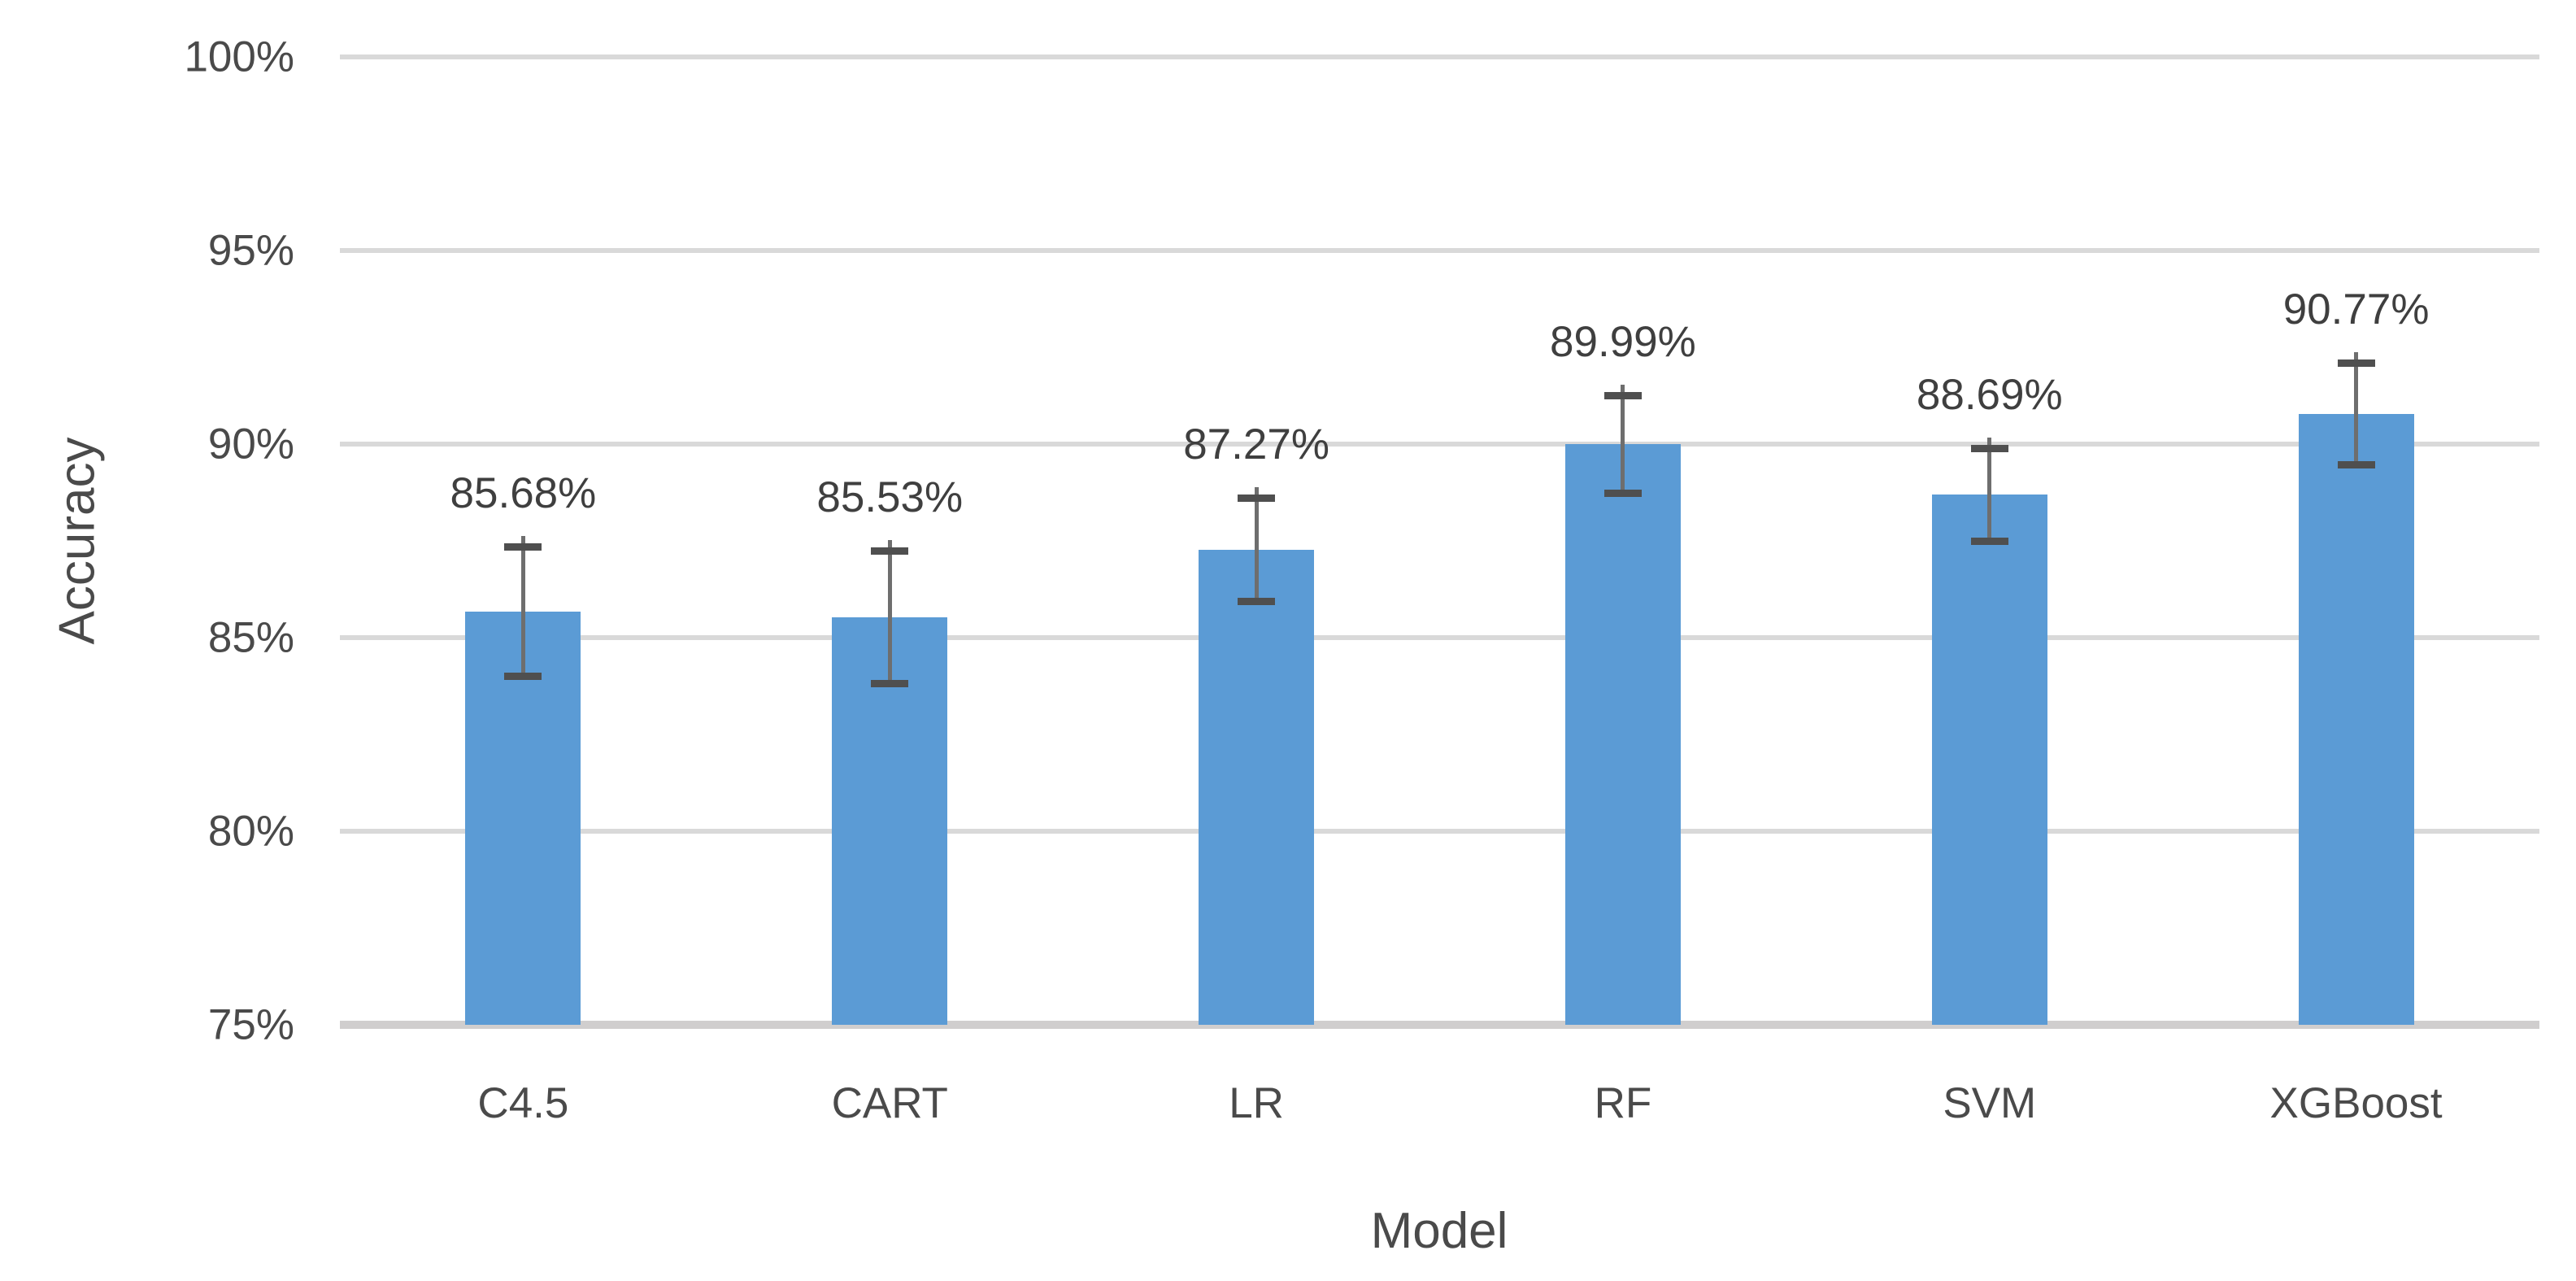  Describe the element at coordinates (2356, 309) in the screenshot. I see `bar-value-label: 90.77%` at that location.